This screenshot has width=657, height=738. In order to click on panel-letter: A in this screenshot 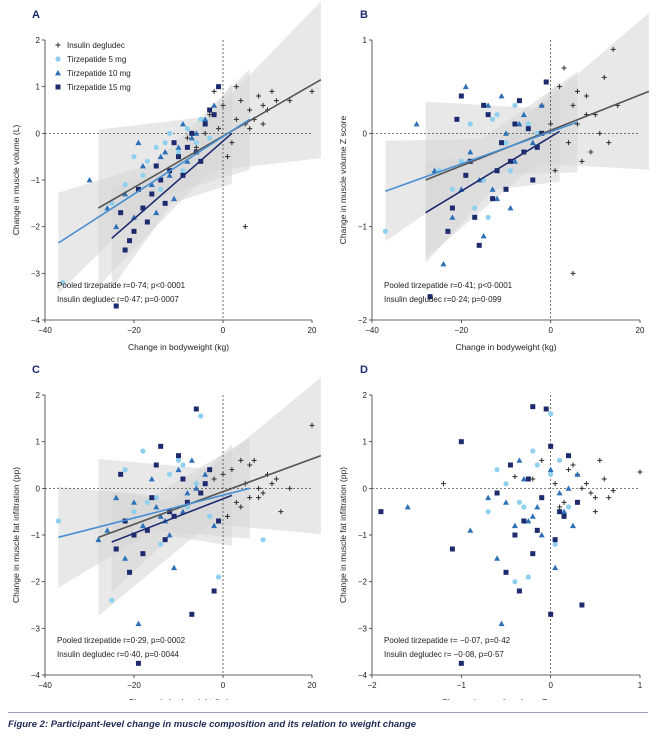, I will do `click(36, 15)`.